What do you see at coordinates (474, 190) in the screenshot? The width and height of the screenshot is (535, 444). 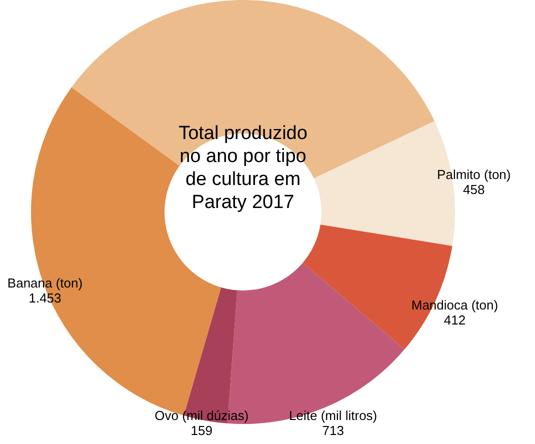 I see `data-label: 458` at bounding box center [474, 190].